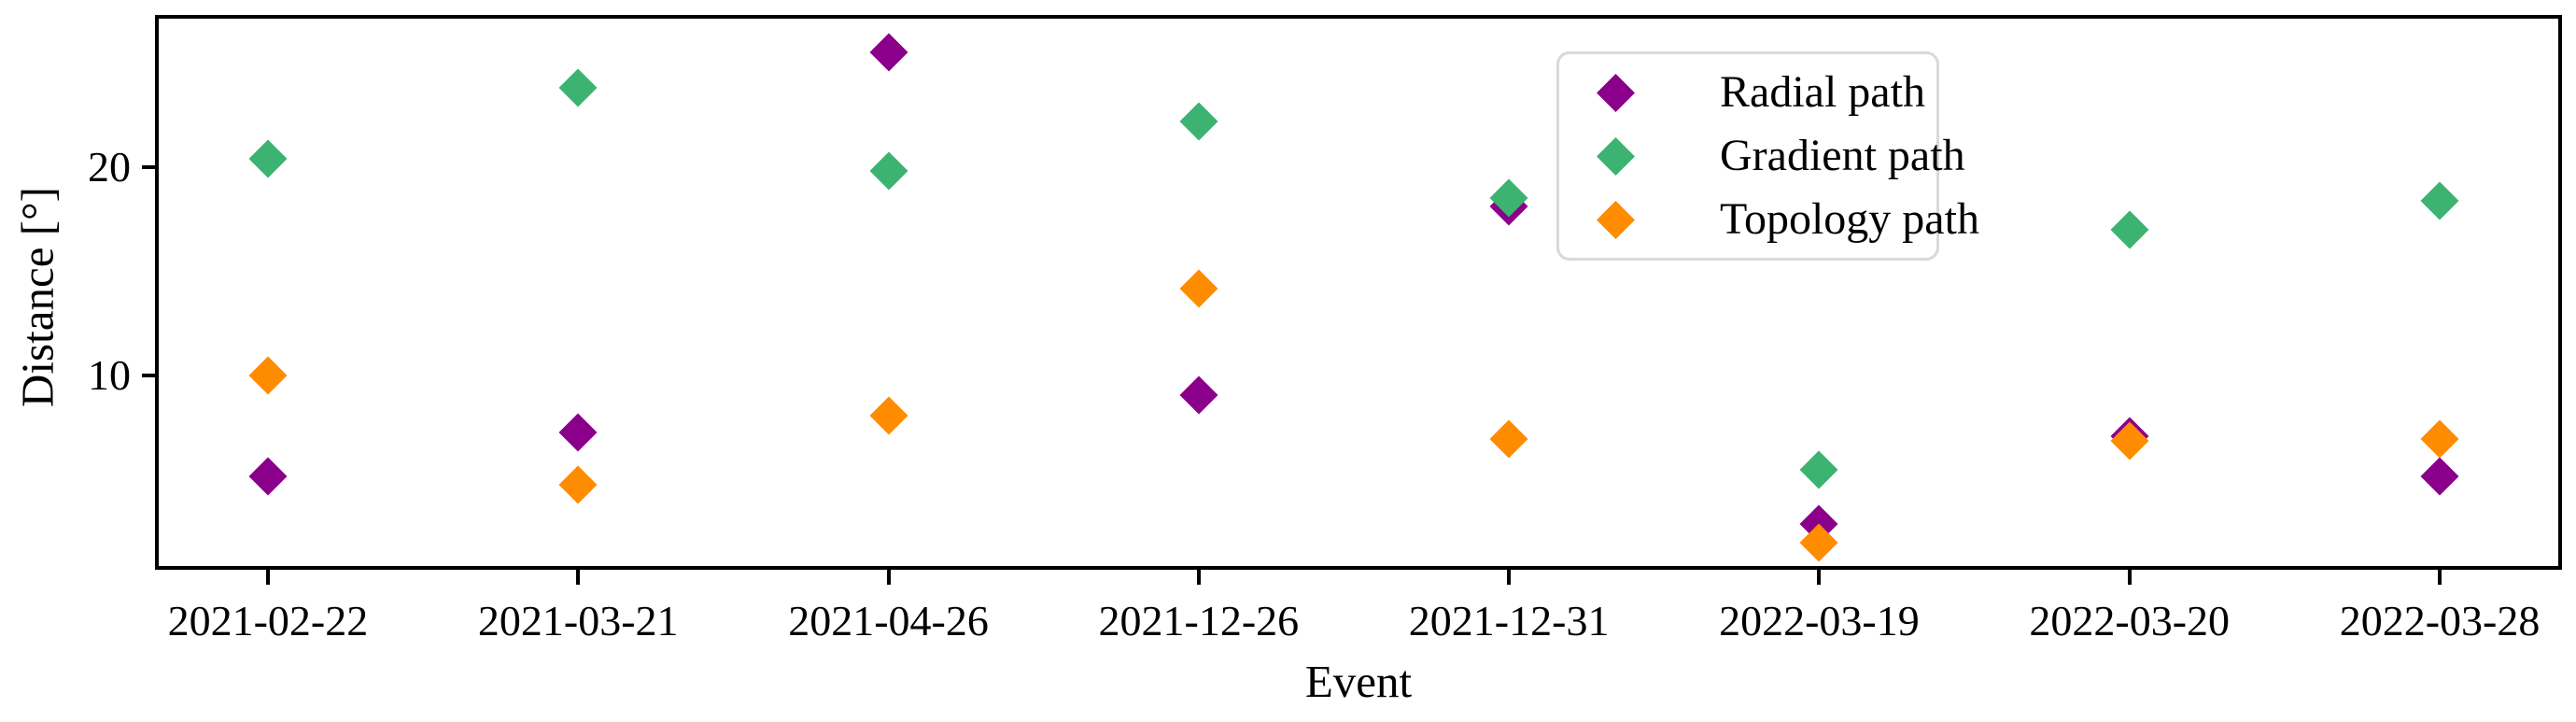 Image resolution: width=2576 pixels, height=722 pixels. What do you see at coordinates (888, 621) in the screenshot?
I see `x-tick-label: 2021-04-26` at bounding box center [888, 621].